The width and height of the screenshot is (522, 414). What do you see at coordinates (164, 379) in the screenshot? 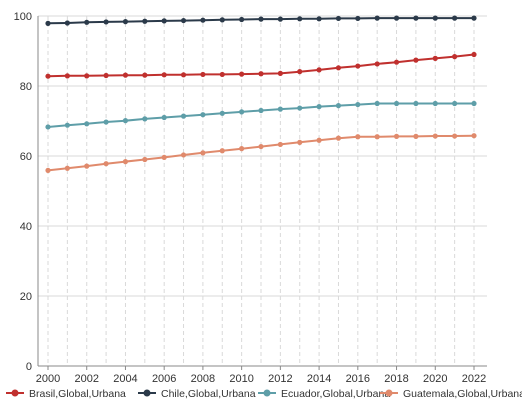
I see `x-tick-label: 2006` at bounding box center [164, 379].